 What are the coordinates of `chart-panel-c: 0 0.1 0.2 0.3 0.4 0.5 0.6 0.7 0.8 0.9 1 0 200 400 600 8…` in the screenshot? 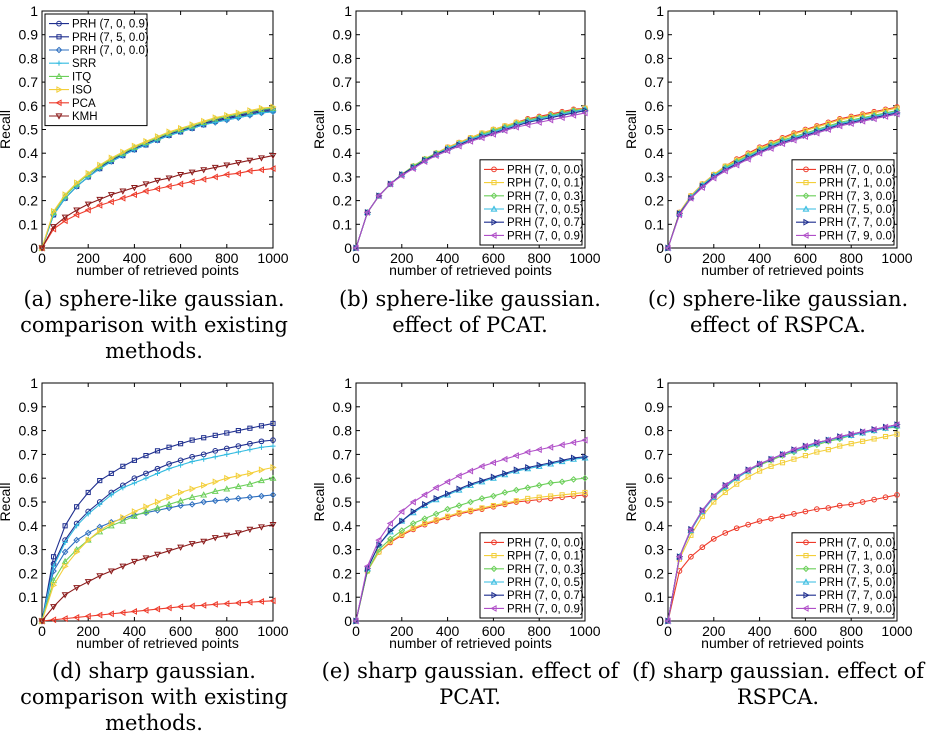 It's located at (768, 140).